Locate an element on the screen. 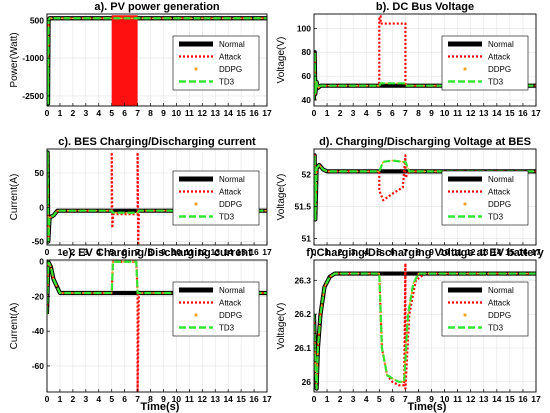  x-tick-label: 8 is located at coordinates (150, 252).